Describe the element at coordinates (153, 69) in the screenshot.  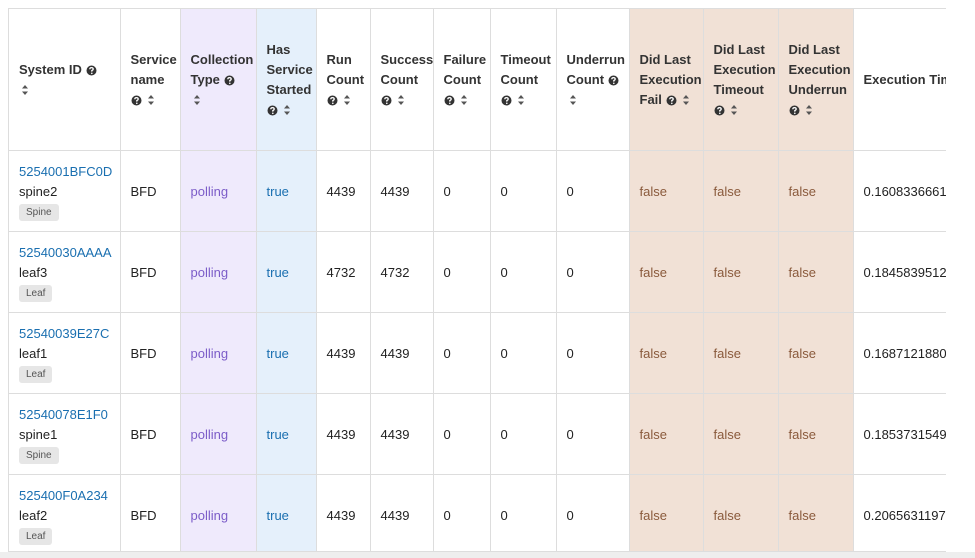
I see `column-label: Service name` at that location.